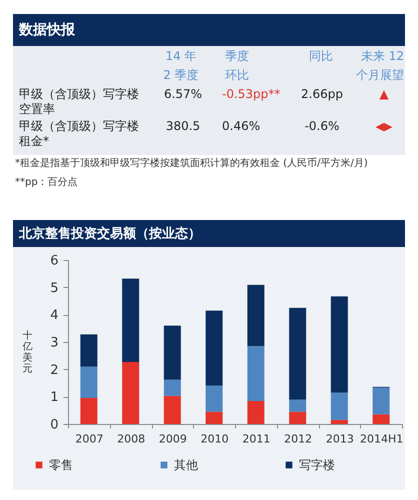  I want to click on text: -0.53pp**, so click(251, 94).